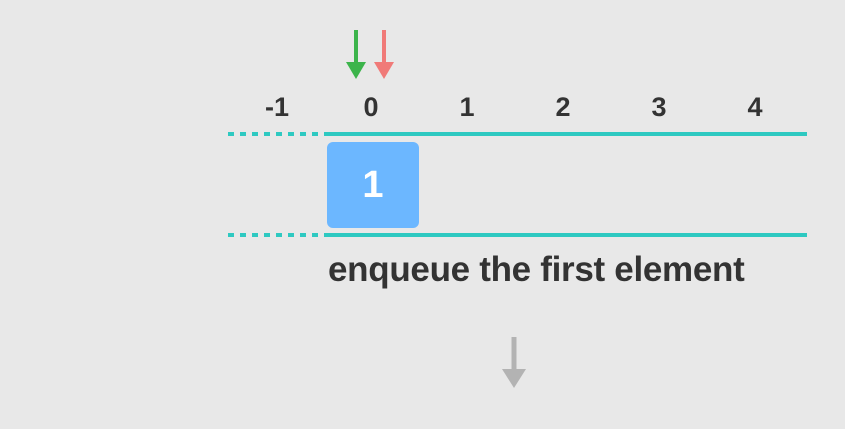 The height and width of the screenshot is (429, 845). Describe the element at coordinates (384, 54) in the screenshot. I see `tail-pointer-arrow` at that location.